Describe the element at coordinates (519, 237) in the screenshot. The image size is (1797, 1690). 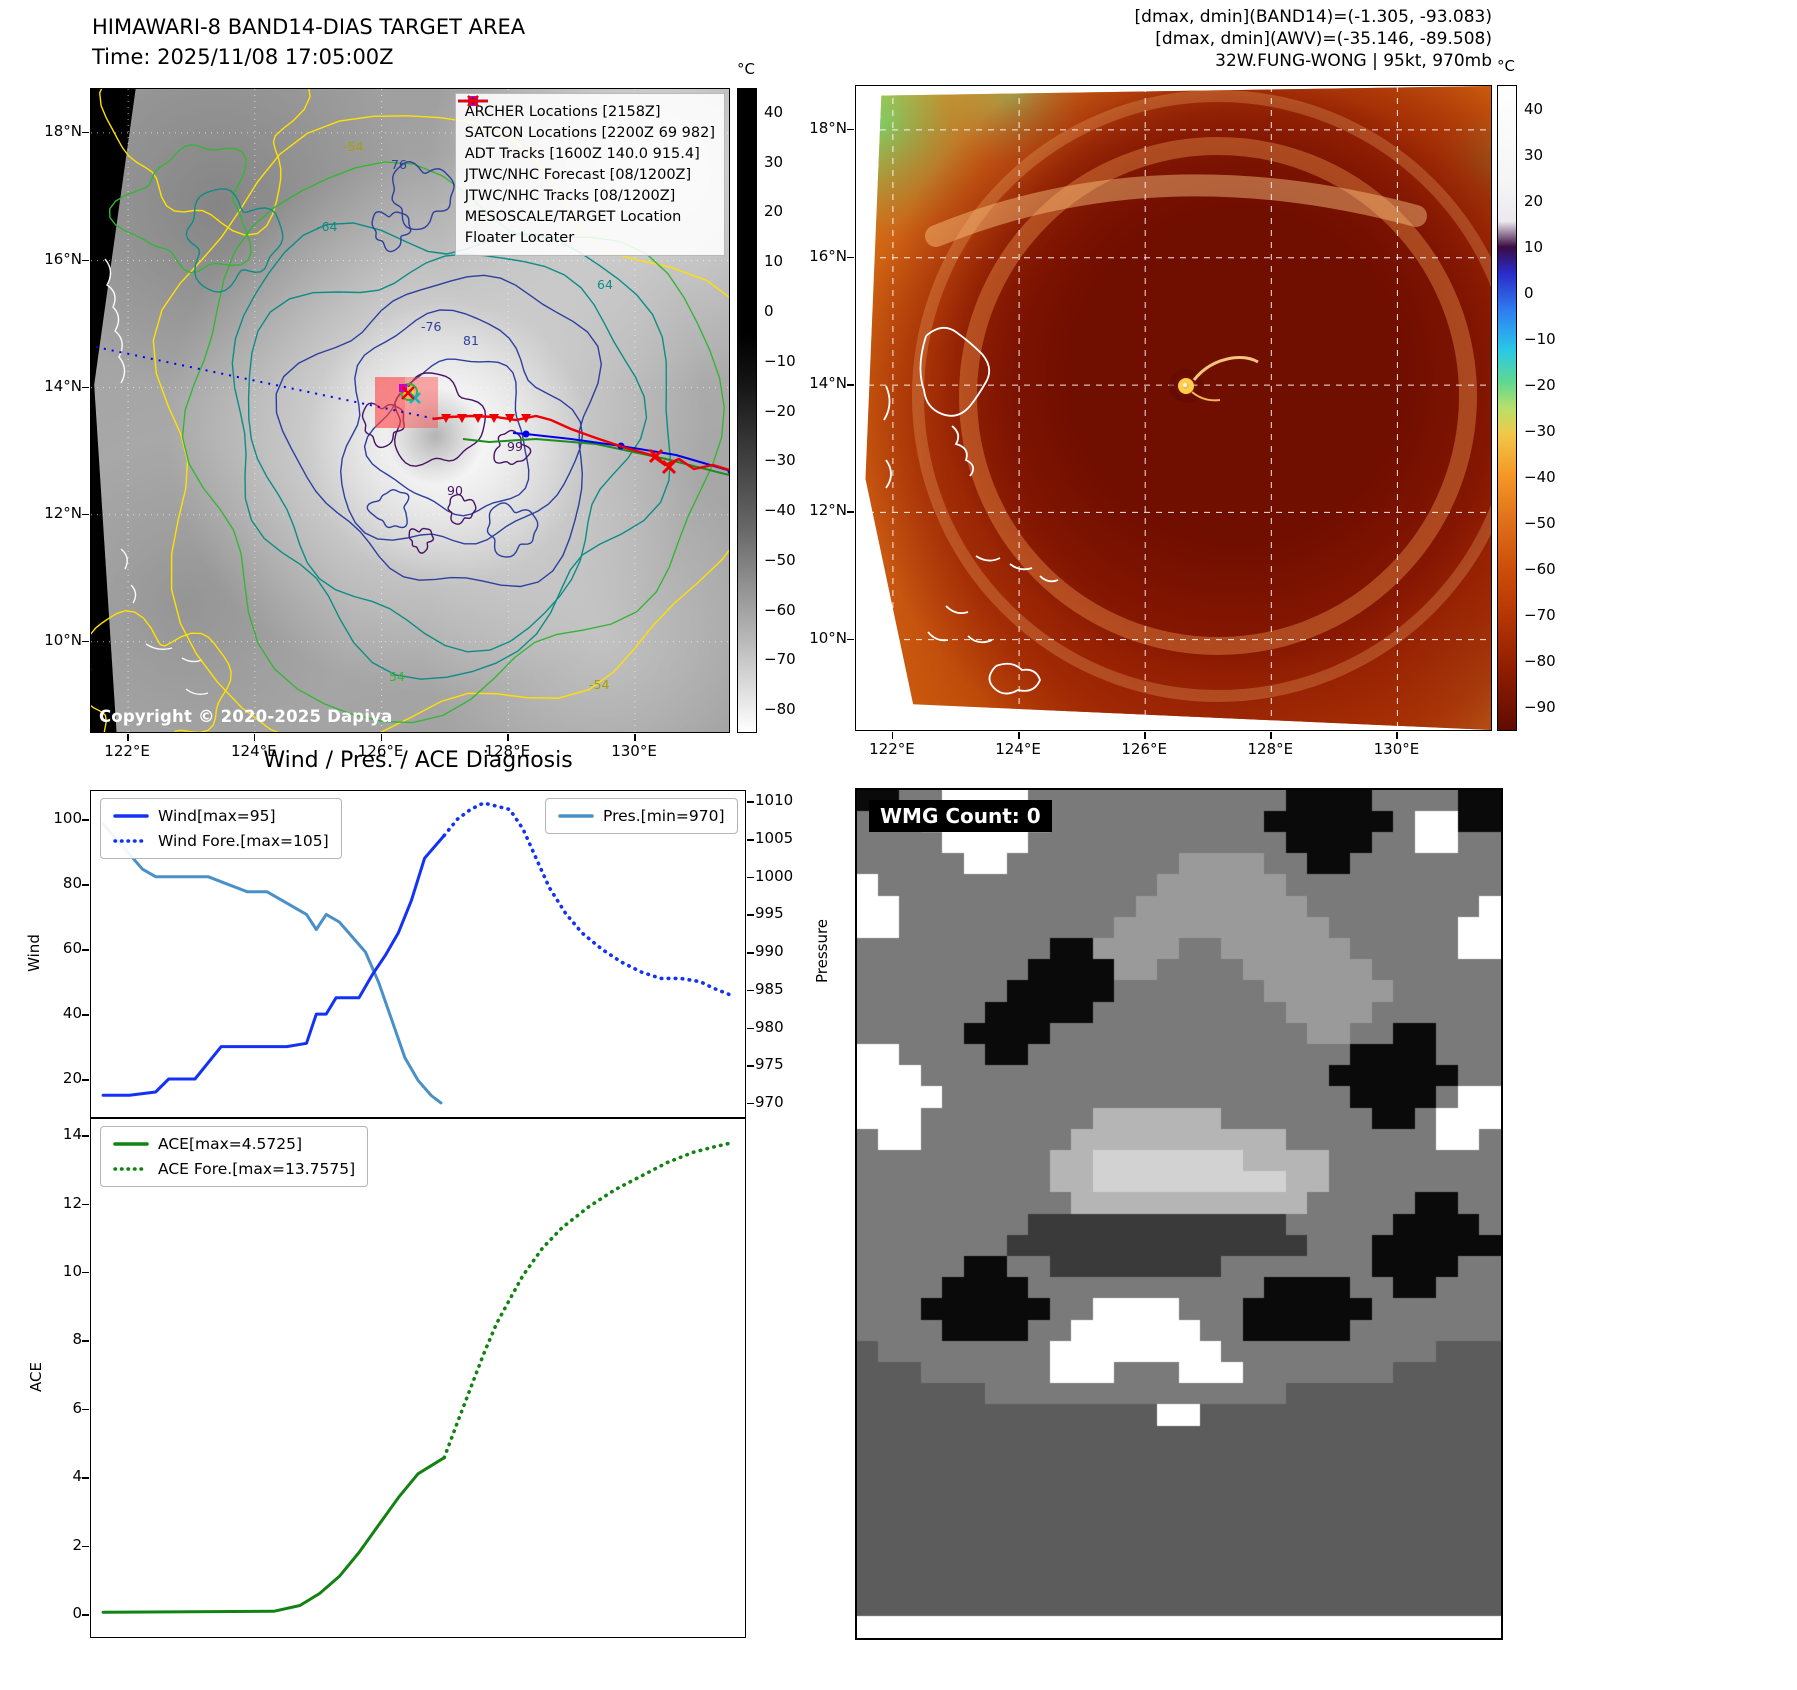
I see `map-legend-label: Floater Locater` at that location.